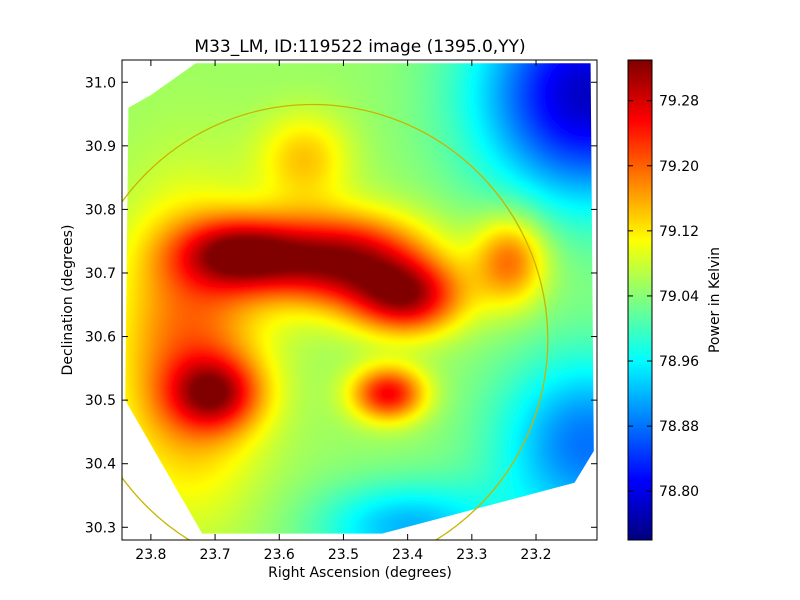 The image size is (800, 600). I want to click on x-tick-label: 23.7, so click(214, 555).